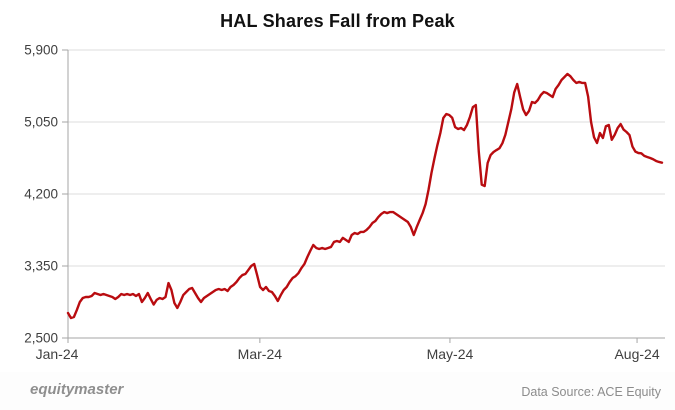 This screenshot has height=410, width=675. What do you see at coordinates (77, 389) in the screenshot?
I see `brand-logo-text: equitymaster` at bounding box center [77, 389].